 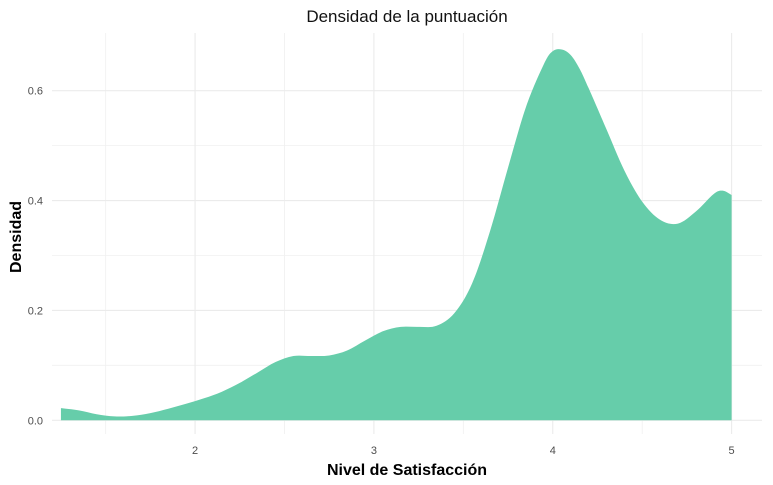 I want to click on x-tick-label: 2, so click(x=195, y=451).